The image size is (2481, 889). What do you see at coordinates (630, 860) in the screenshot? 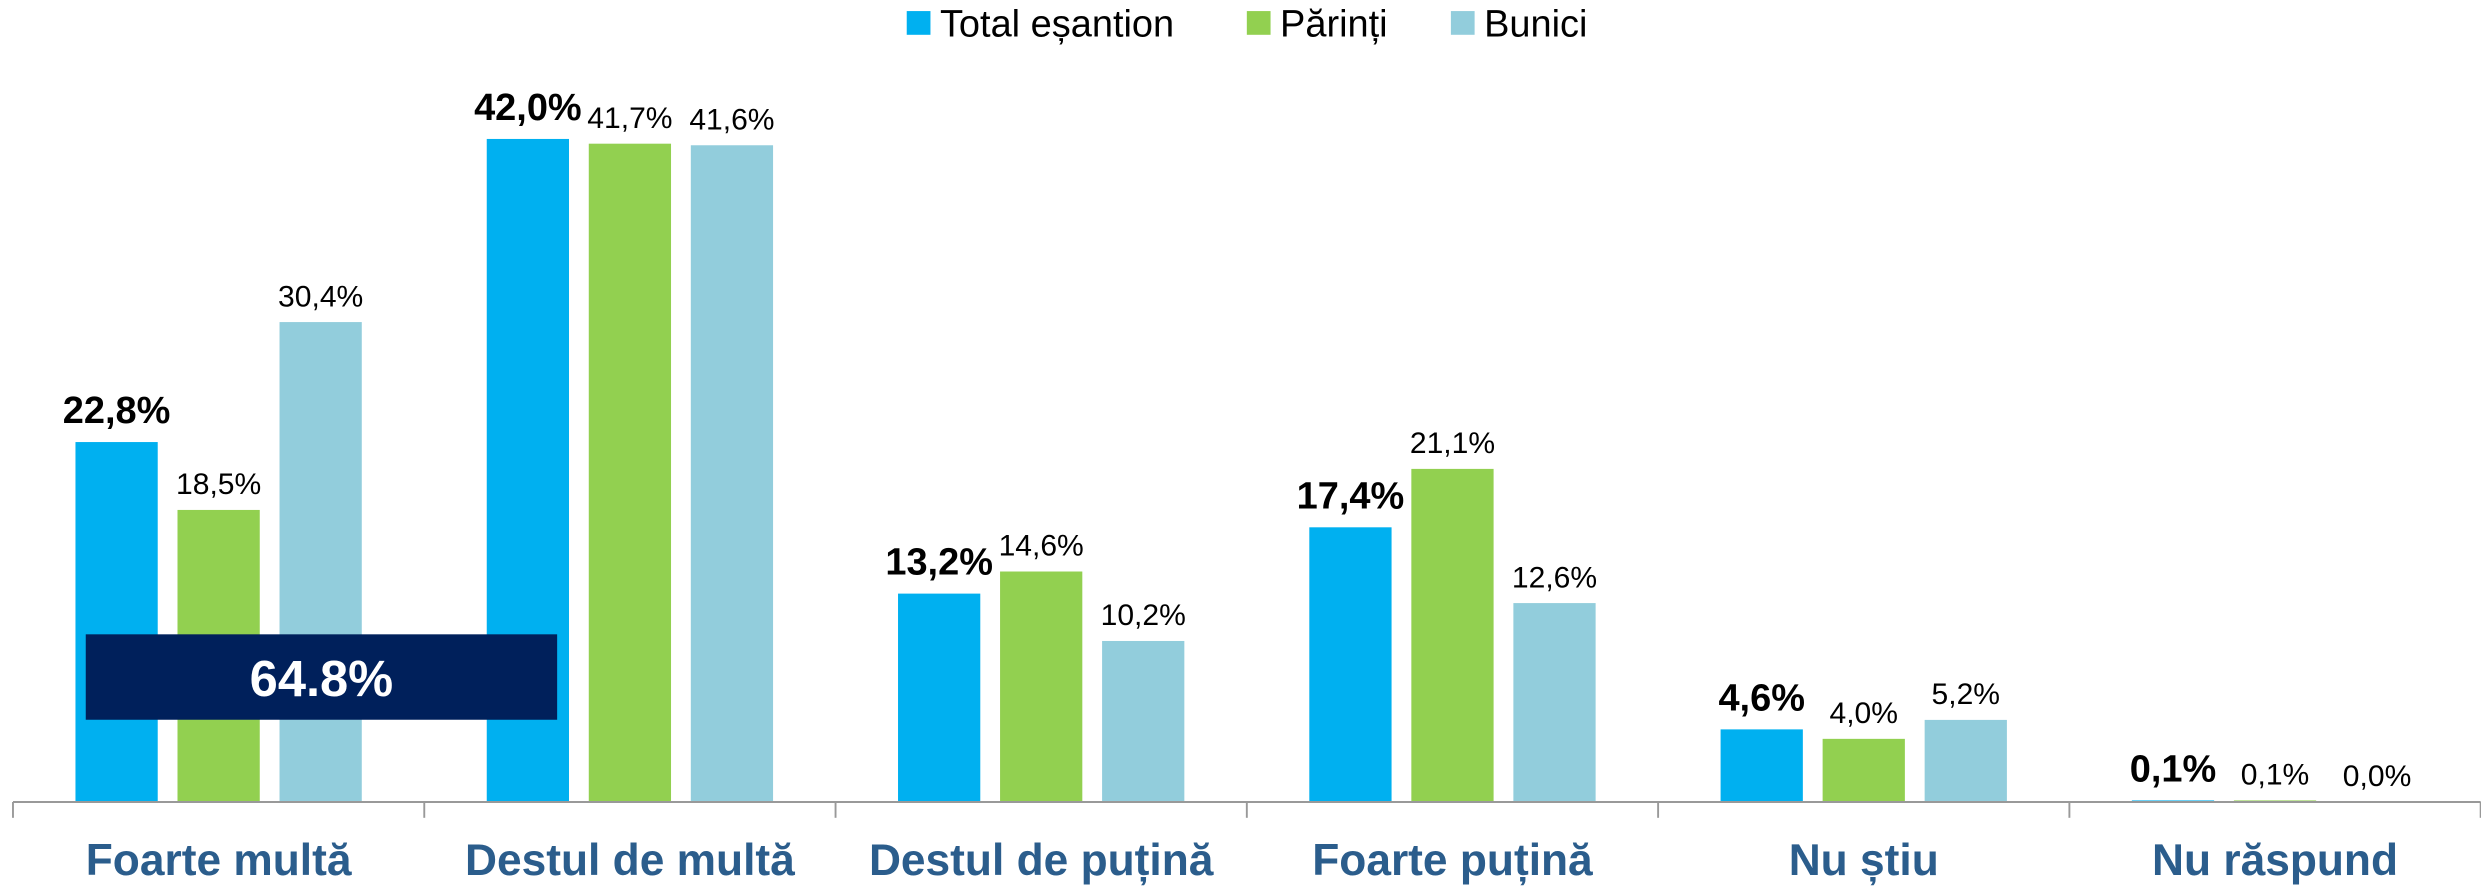
I see `x-tick-label: Destul de multă` at bounding box center [630, 860].